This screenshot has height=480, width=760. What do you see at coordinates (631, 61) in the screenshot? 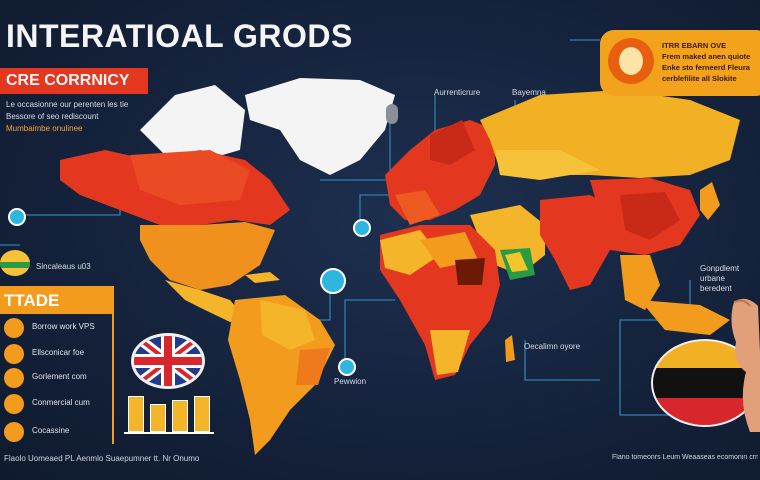
I see `medal-icon` at bounding box center [631, 61].